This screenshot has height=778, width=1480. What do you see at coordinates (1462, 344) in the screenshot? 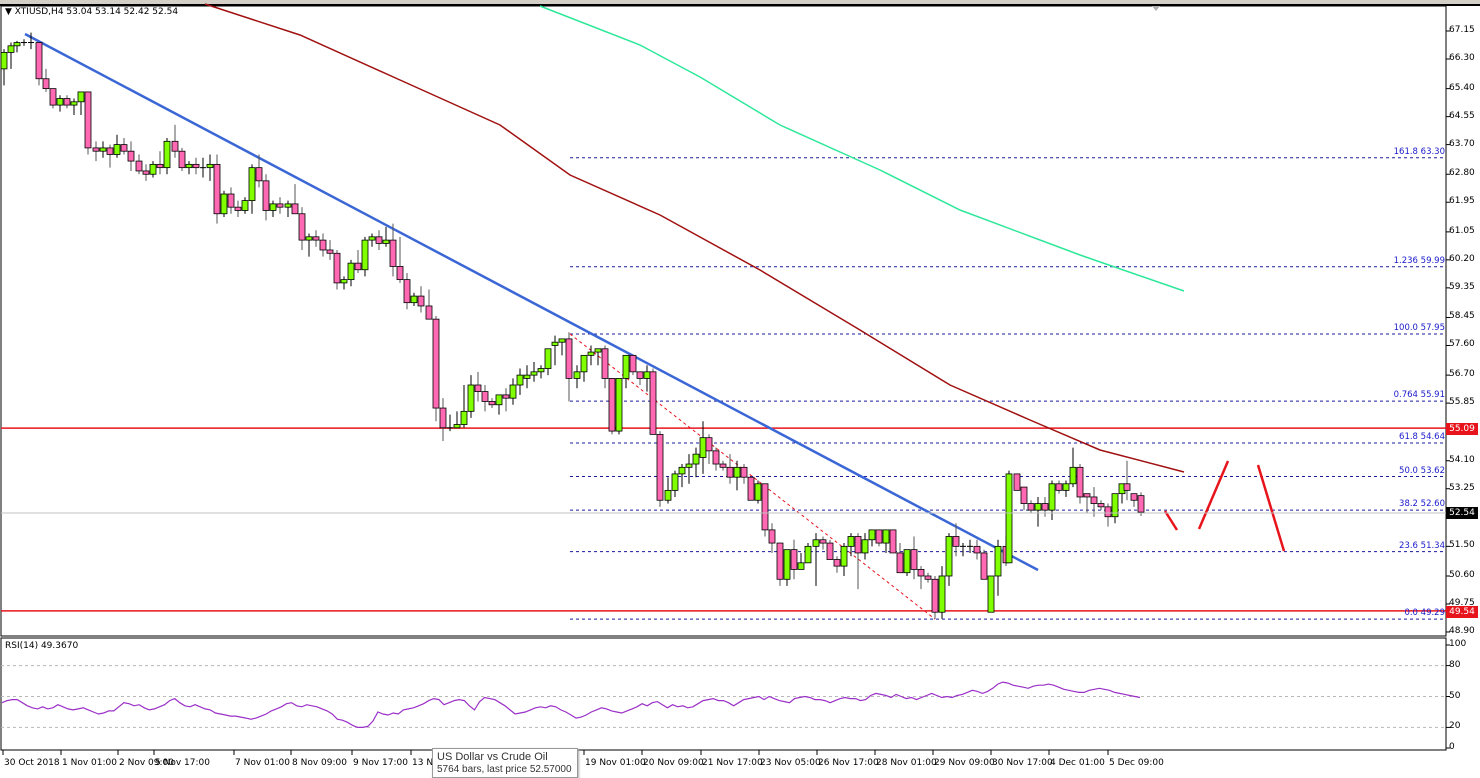
I see `price-axis-label: 57.60` at bounding box center [1462, 344].